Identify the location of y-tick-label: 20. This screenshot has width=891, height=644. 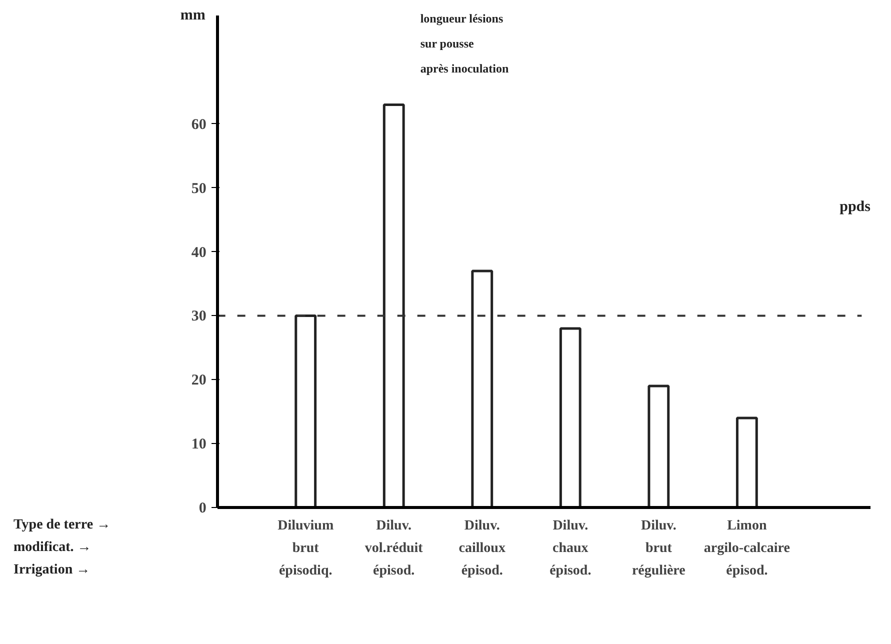
(198, 380).